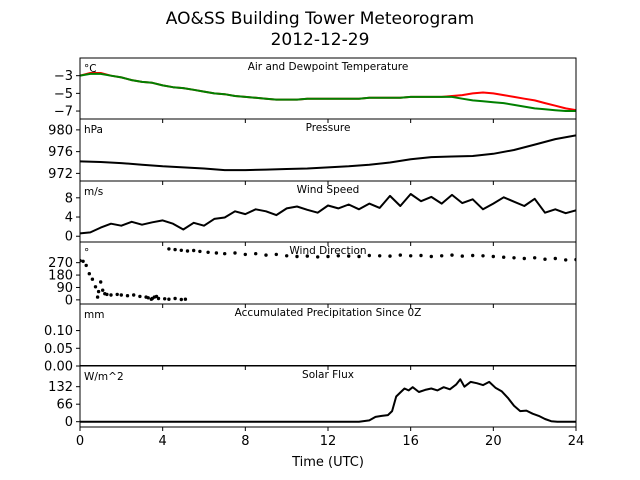 The width and height of the screenshot is (640, 480). I want to click on y-tick-label: 976, so click(60, 152).